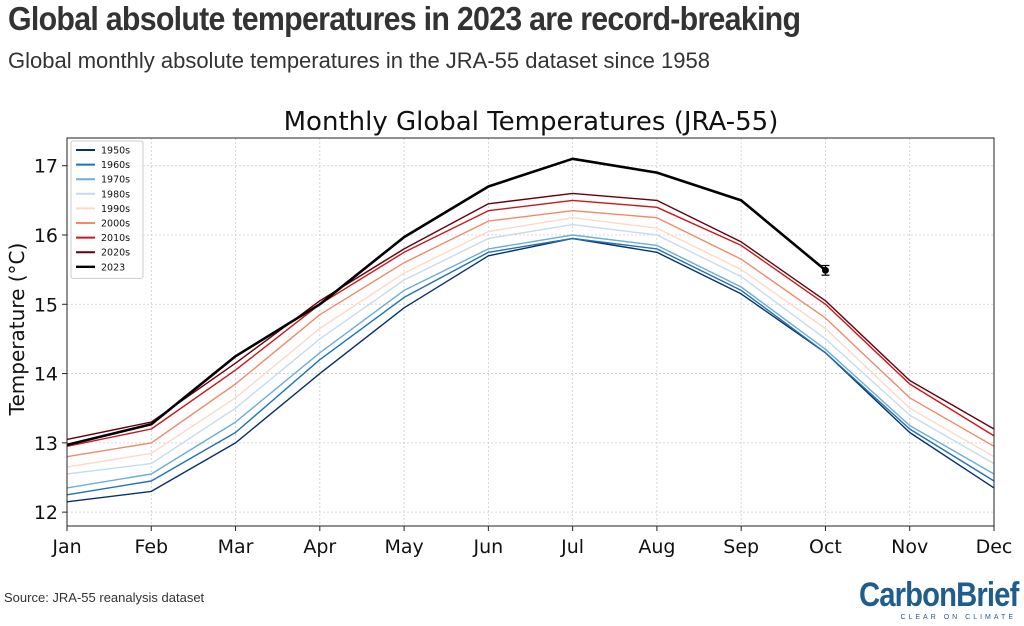  I want to click on legend-label-2020s: 2020s, so click(115, 253).